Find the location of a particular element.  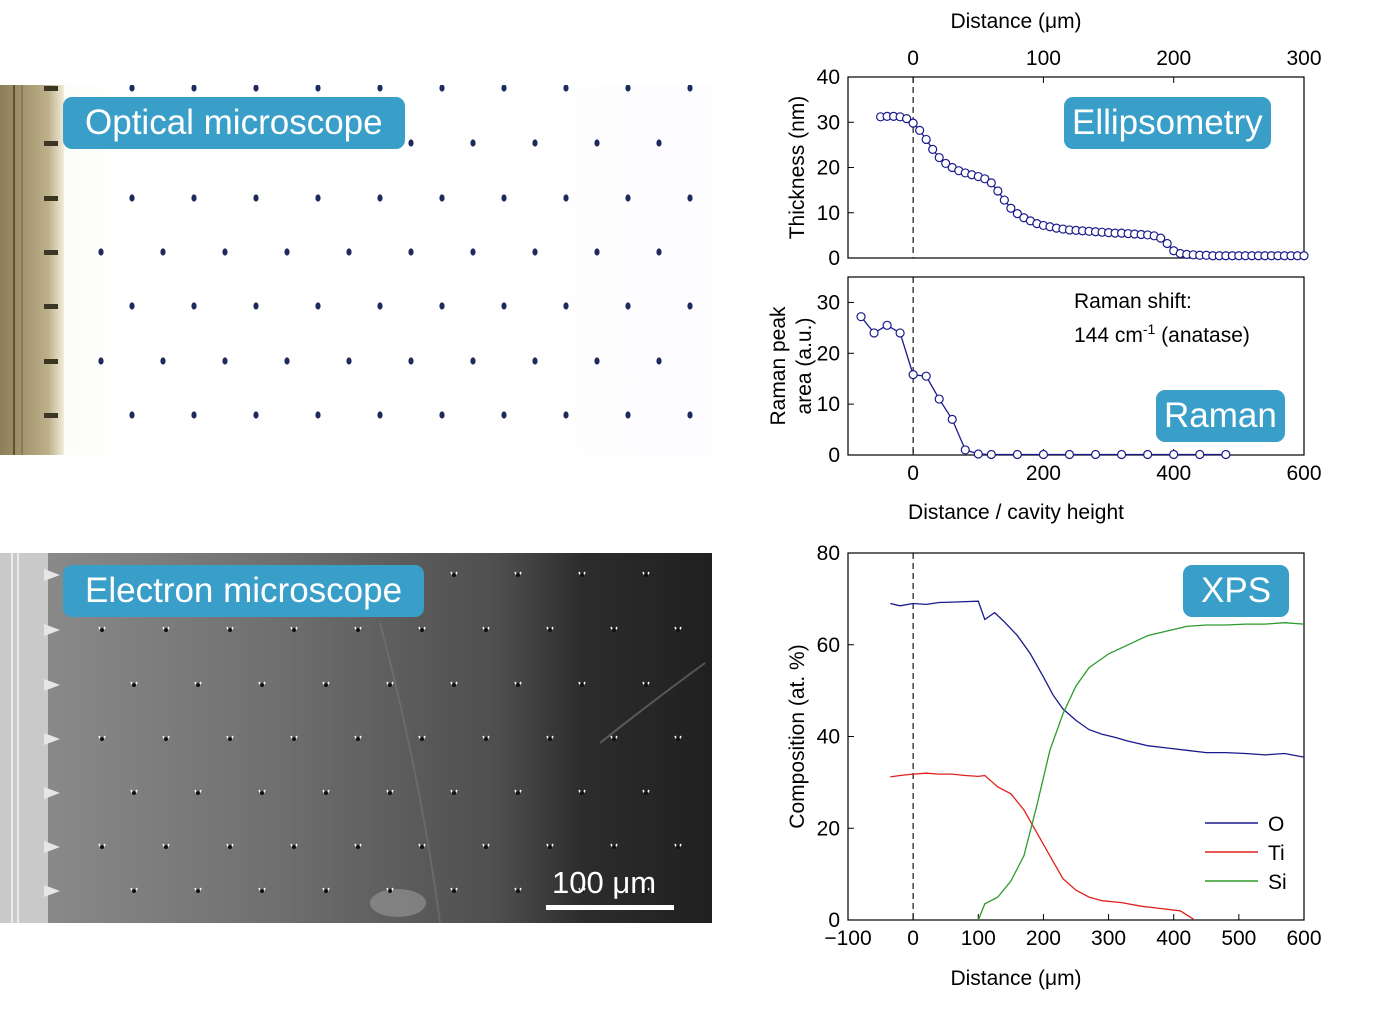

scale-bar-label: 100 μm is located at coordinates (604, 882).